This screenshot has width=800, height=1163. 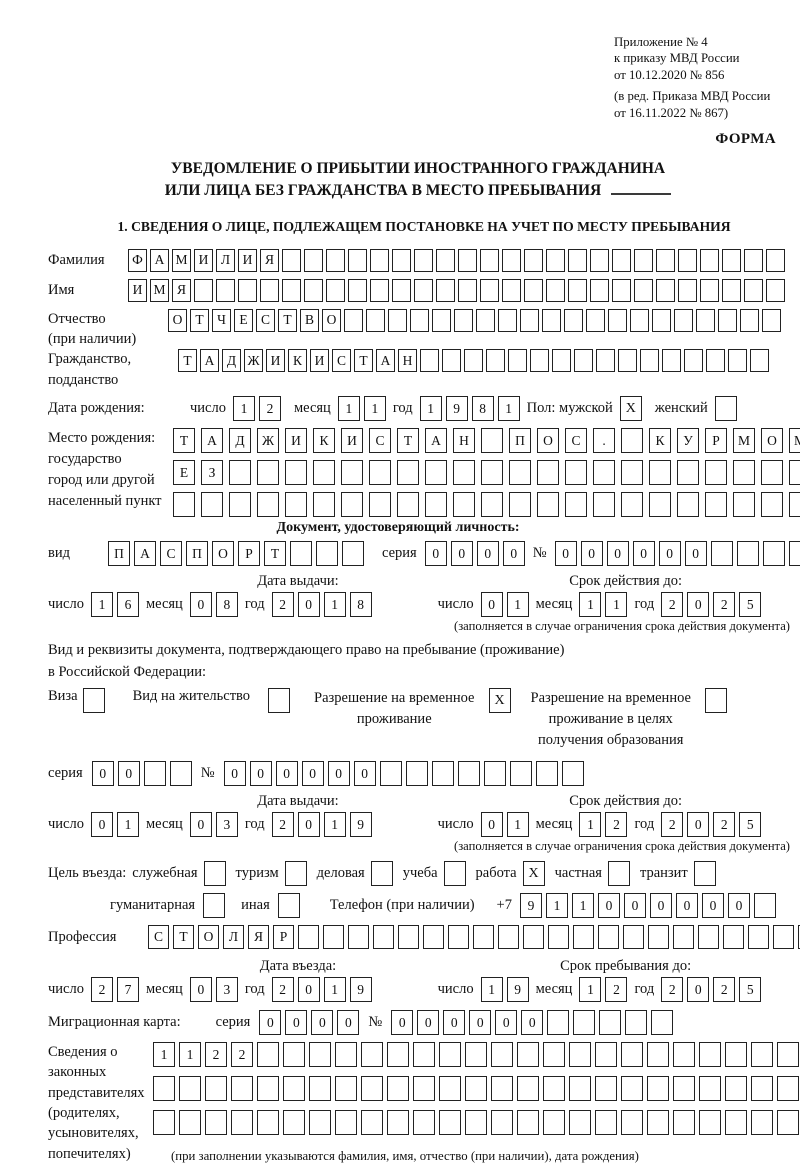 What do you see at coordinates (226, 825) in the screenshot?
I see `char-cell: 3` at bounding box center [226, 825].